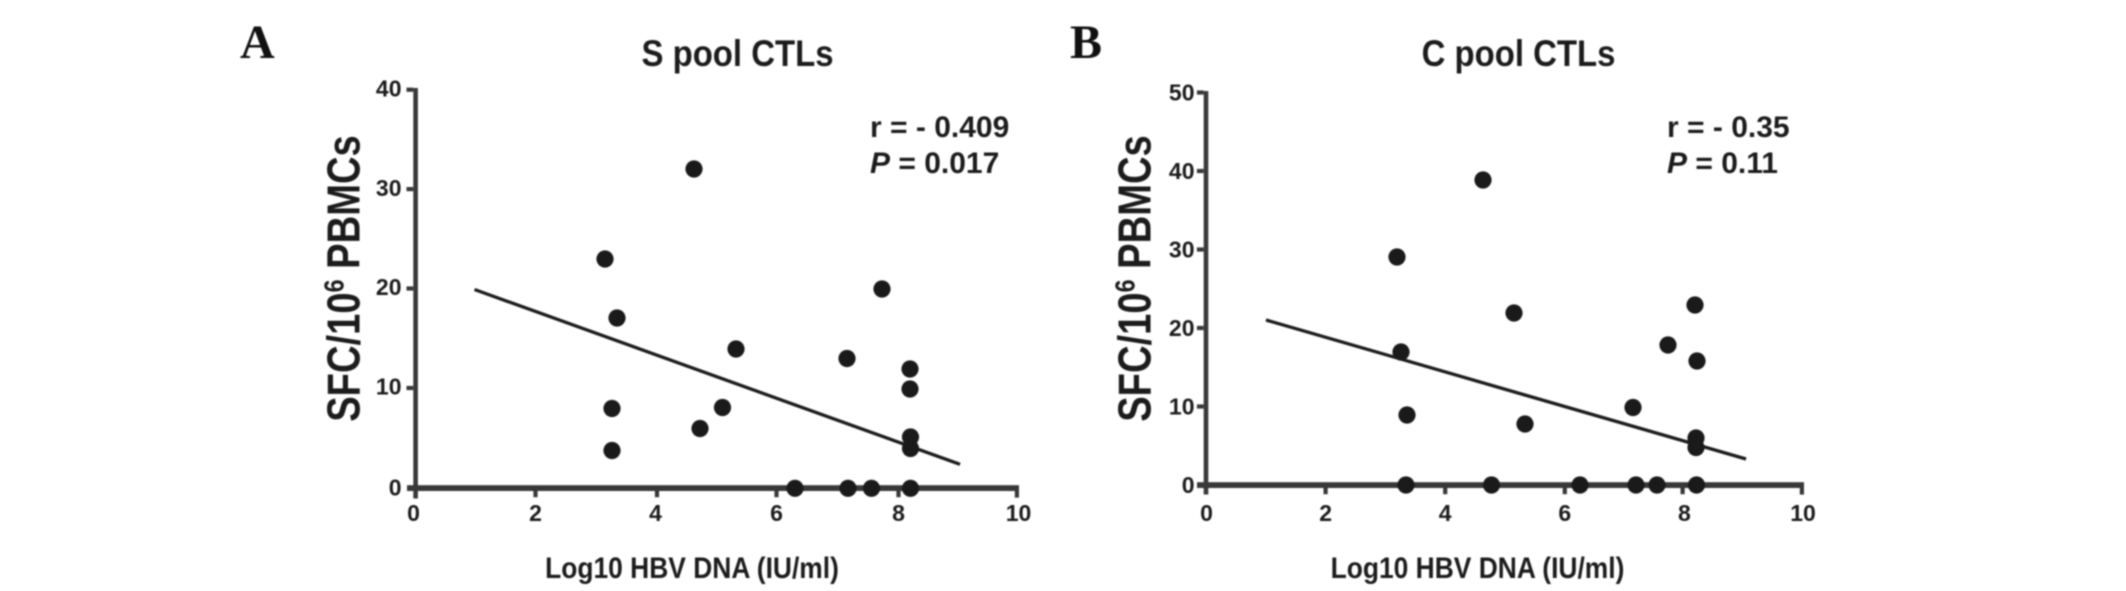 The image size is (2126, 591). I want to click on svg-text: 50, so click(1182, 93).